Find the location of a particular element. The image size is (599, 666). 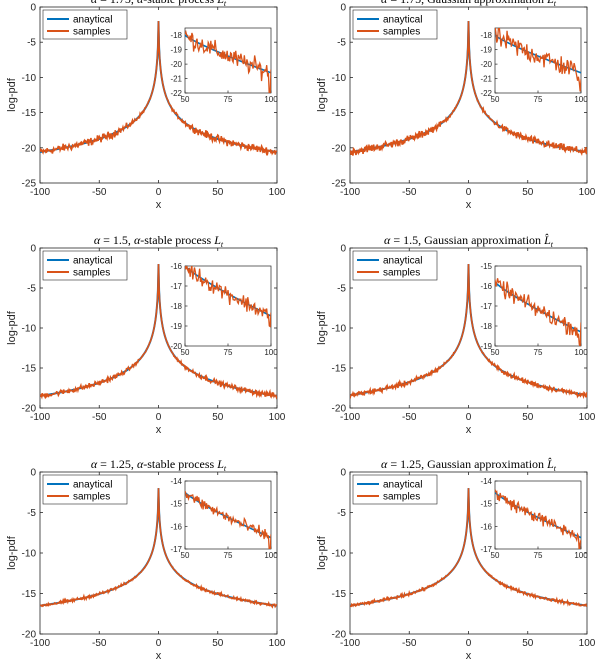

y-tick-label: -25 is located at coordinates (339, 184).